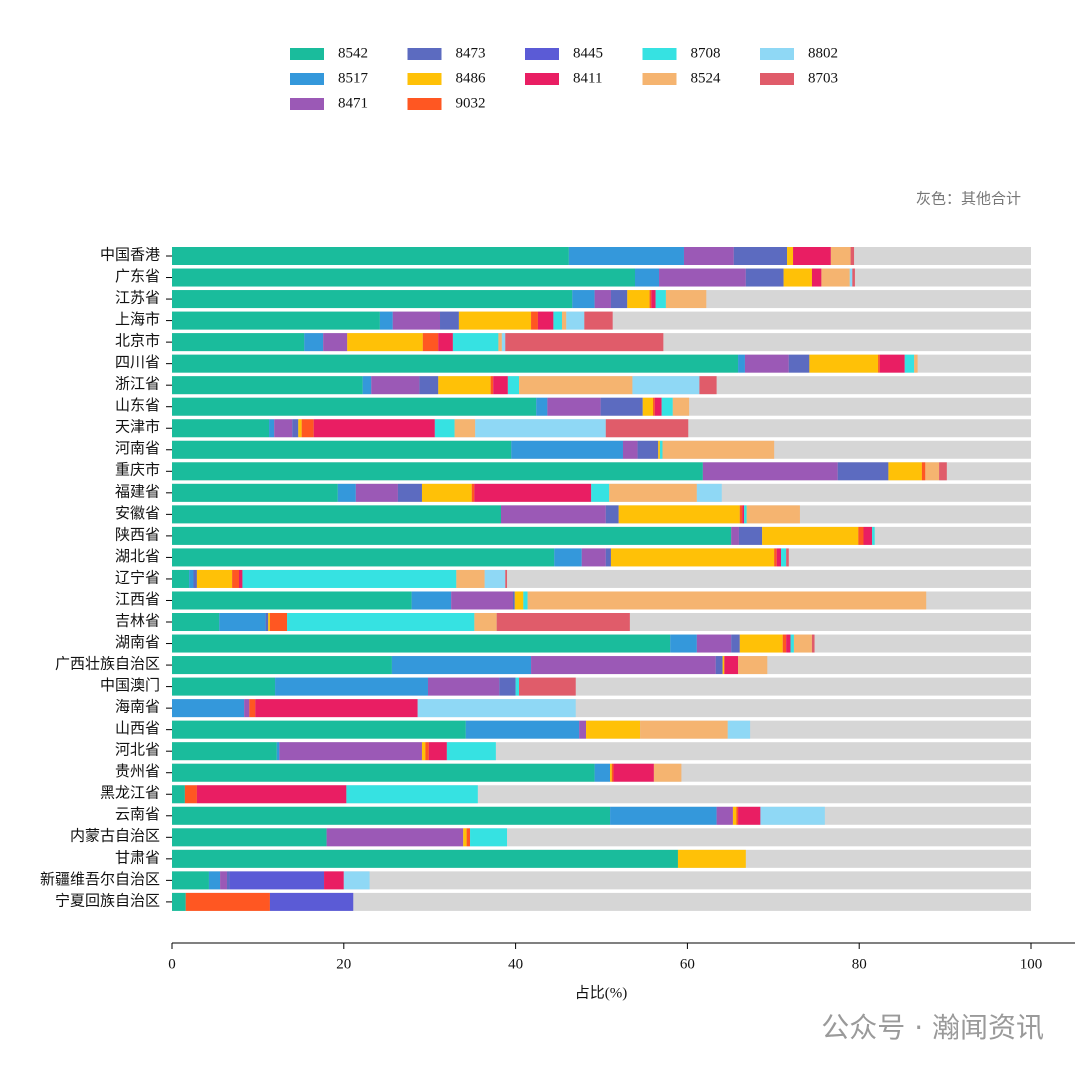 The height and width of the screenshot is (1078, 1080). What do you see at coordinates (687, 964) in the screenshot?
I see `x-tick-label: 60` at bounding box center [687, 964].